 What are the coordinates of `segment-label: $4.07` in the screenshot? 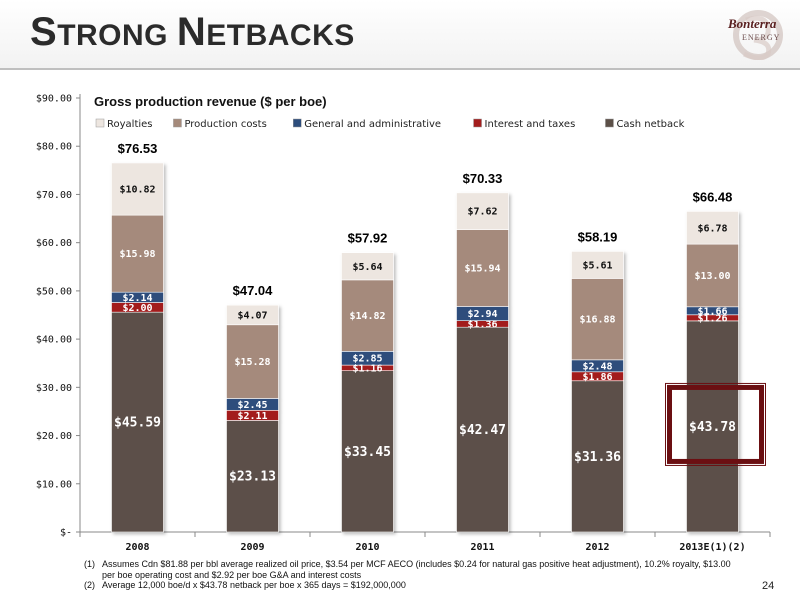 It's located at (252, 315).